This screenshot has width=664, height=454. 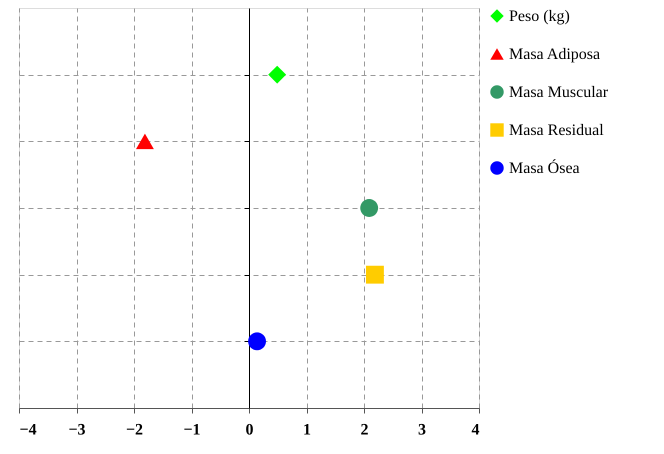 What do you see at coordinates (556, 130) in the screenshot?
I see `legend-label: Masa Residual` at bounding box center [556, 130].